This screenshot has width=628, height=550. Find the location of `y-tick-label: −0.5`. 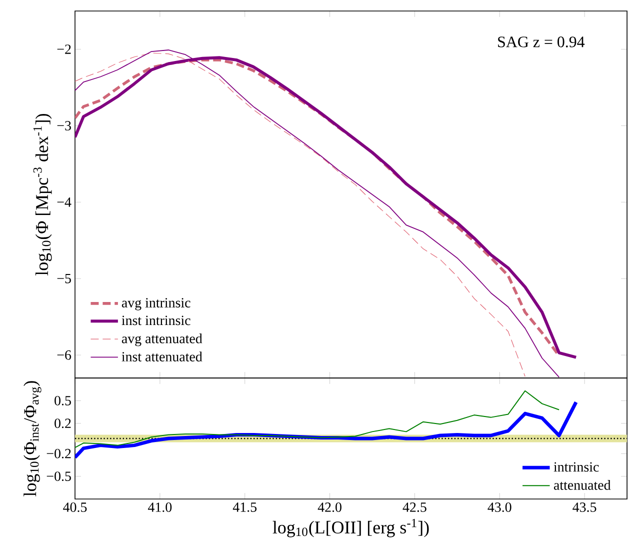

y-tick-label: −0.5 is located at coordinates (58, 477).